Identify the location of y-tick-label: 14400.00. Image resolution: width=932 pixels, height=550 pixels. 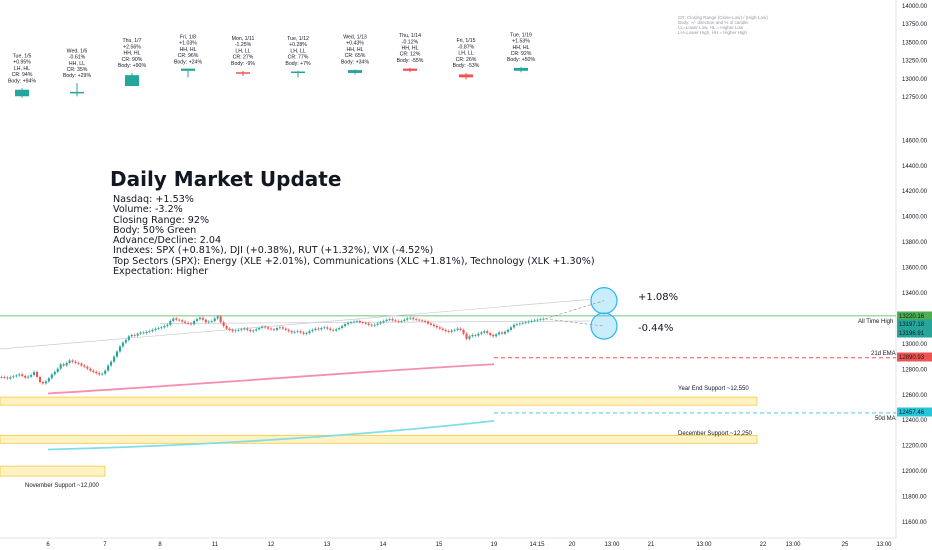
(915, 167).